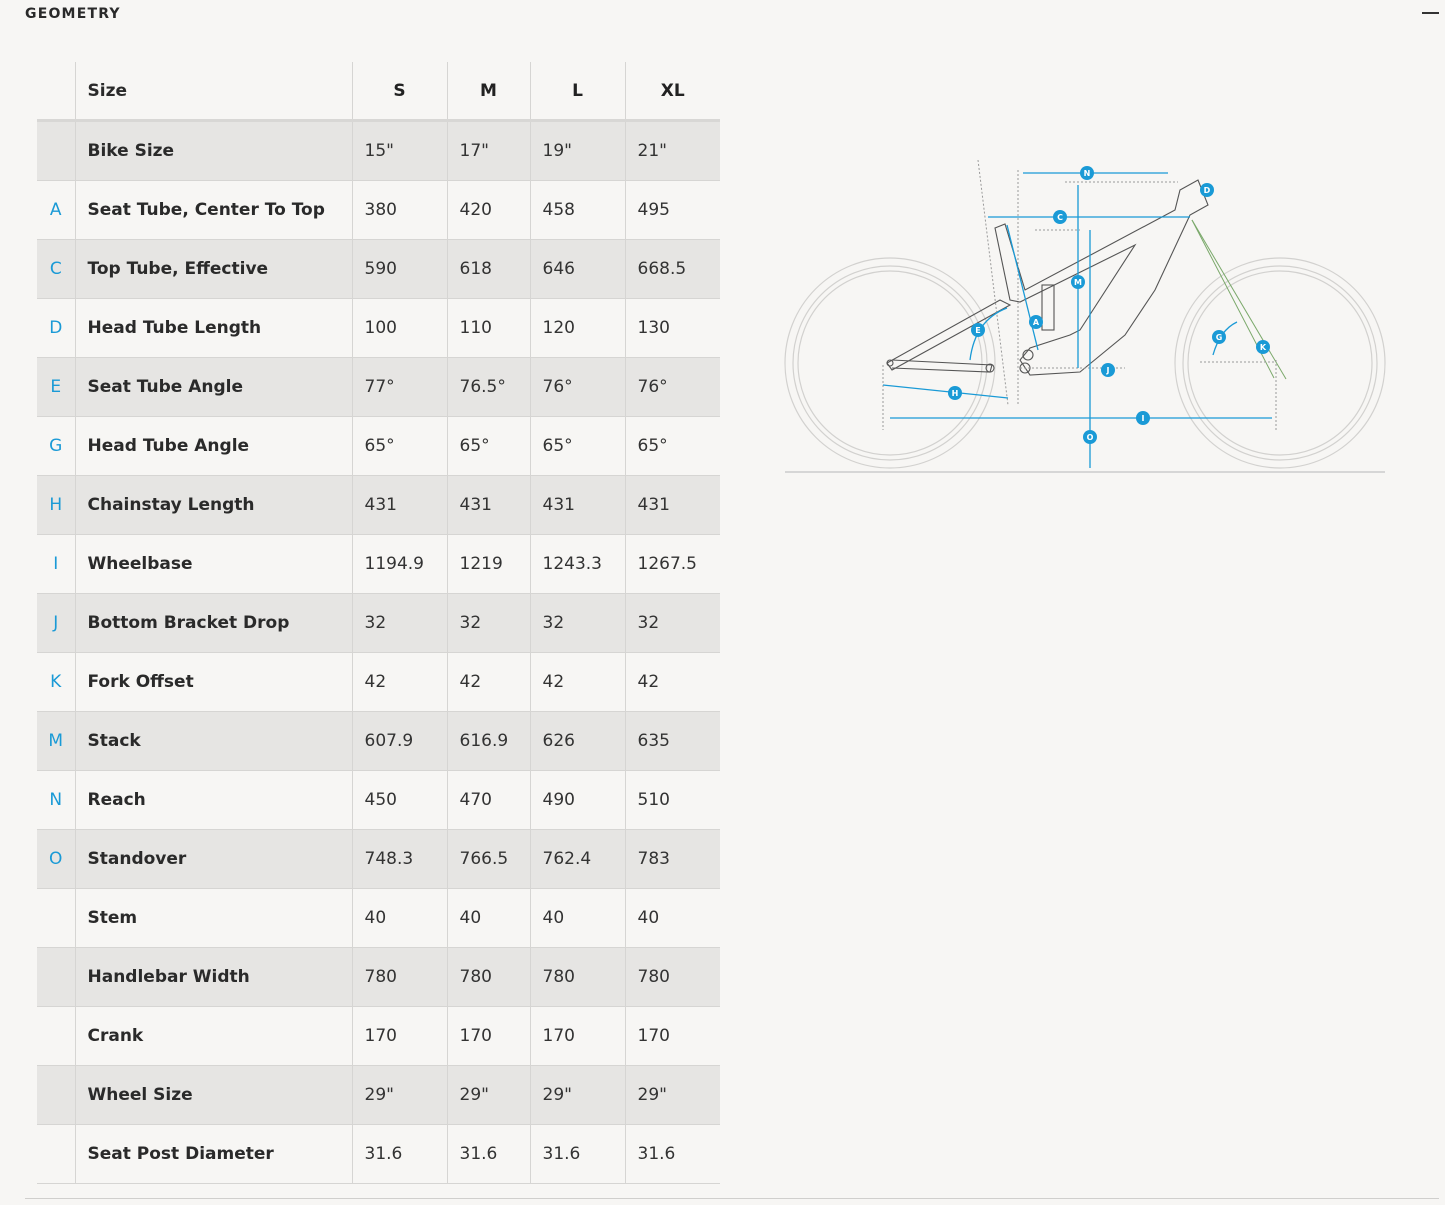  Describe the element at coordinates (488, 918) in the screenshot. I see `value-m: 40` at that location.